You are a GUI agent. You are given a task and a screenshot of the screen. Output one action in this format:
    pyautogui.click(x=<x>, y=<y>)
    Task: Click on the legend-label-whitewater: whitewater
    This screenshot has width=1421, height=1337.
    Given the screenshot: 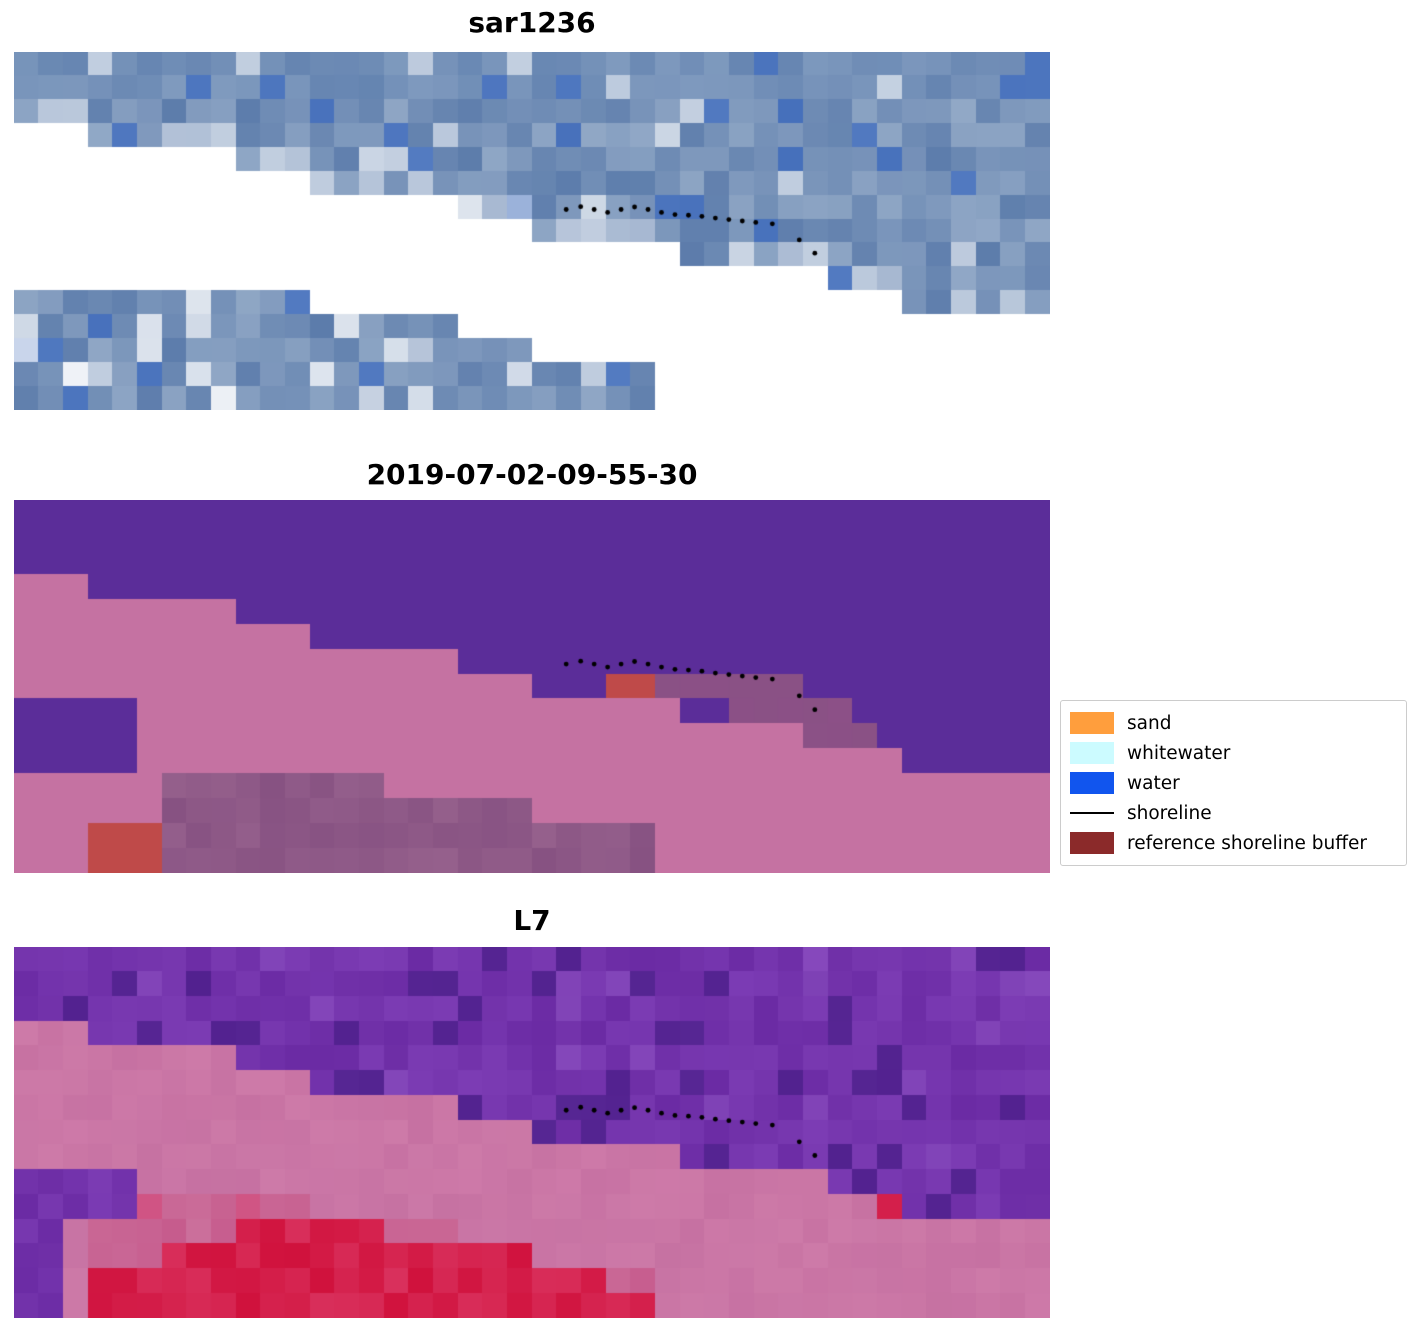 What is the action you would take?
    pyautogui.click(x=1179, y=753)
    